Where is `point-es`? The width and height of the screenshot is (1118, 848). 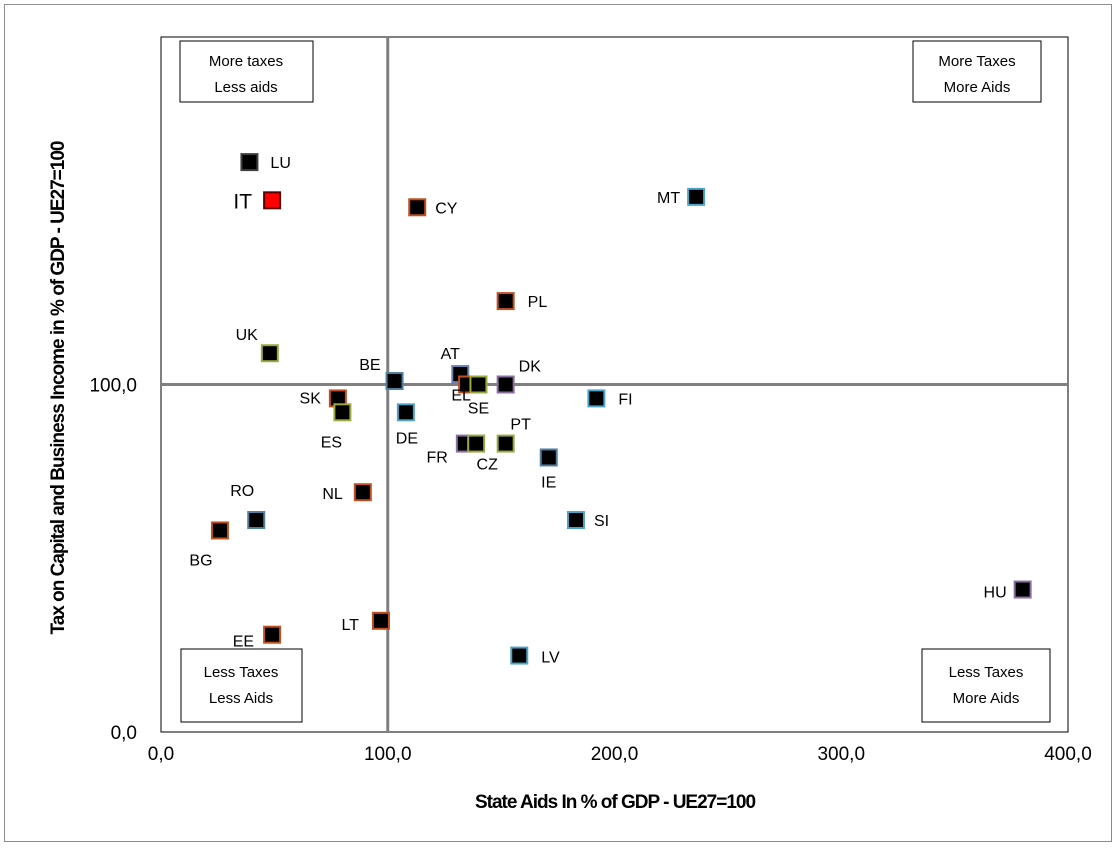 point-es is located at coordinates (342, 412).